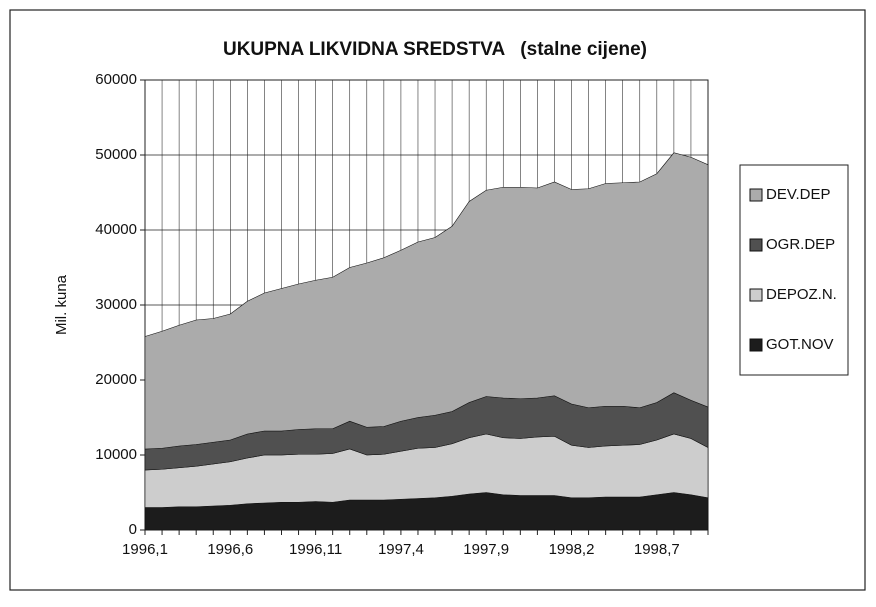  What do you see at coordinates (145, 549) in the screenshot?
I see `x-tick-label: 1996,1` at bounding box center [145, 549].